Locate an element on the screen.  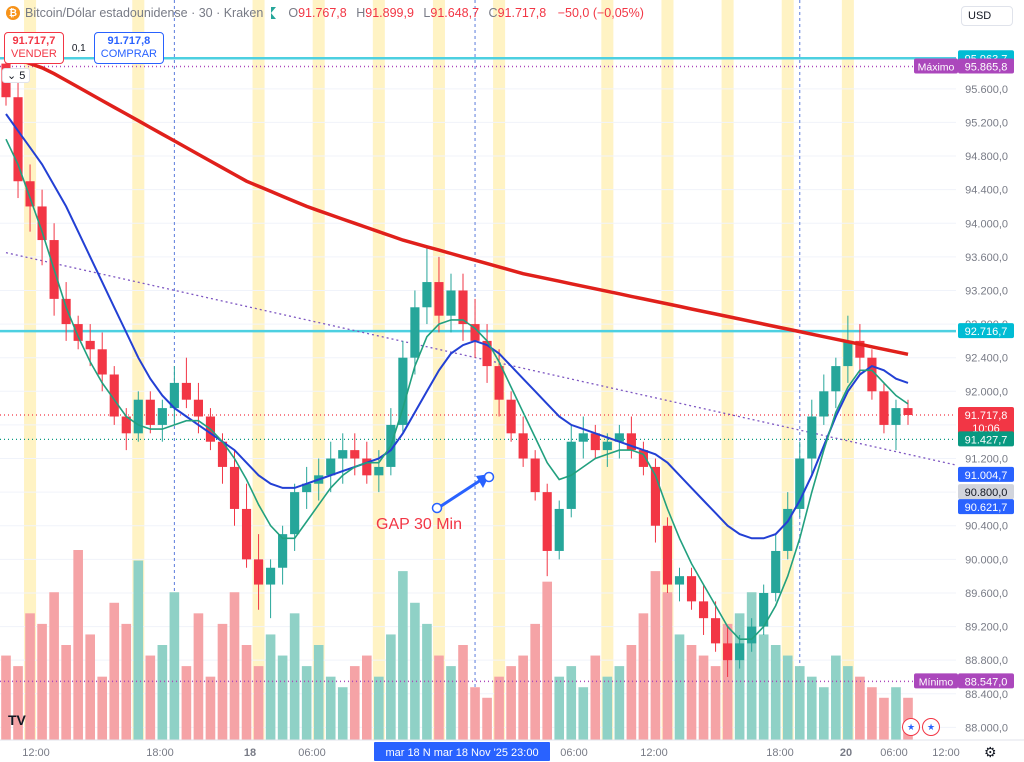
events-markers: ★ ★ is located at coordinates (922, 727).